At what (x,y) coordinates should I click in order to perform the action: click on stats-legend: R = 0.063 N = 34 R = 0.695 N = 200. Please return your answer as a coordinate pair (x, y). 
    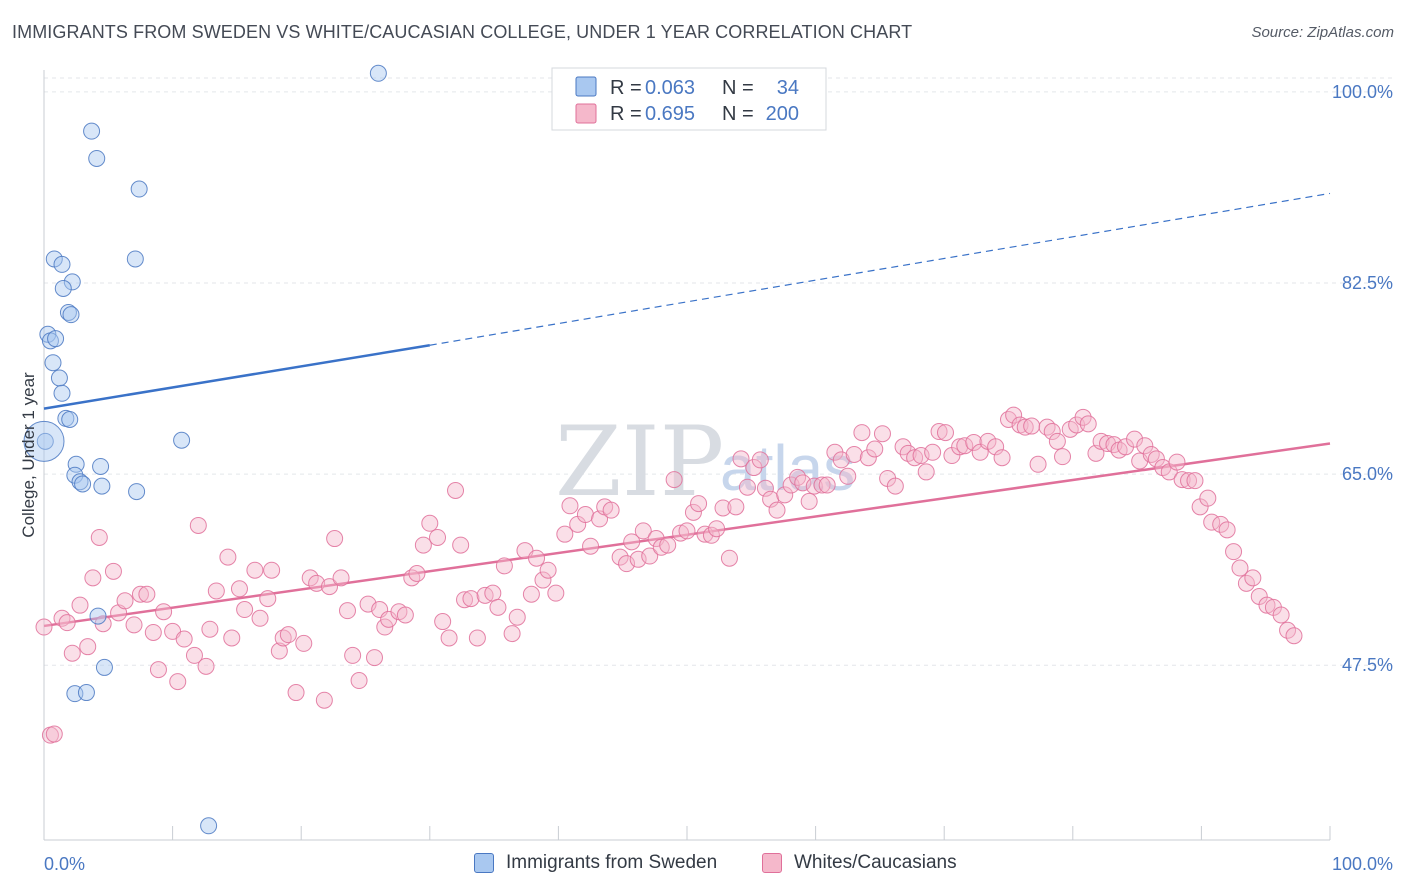
    Looking at the image, I should click on (689, 99).